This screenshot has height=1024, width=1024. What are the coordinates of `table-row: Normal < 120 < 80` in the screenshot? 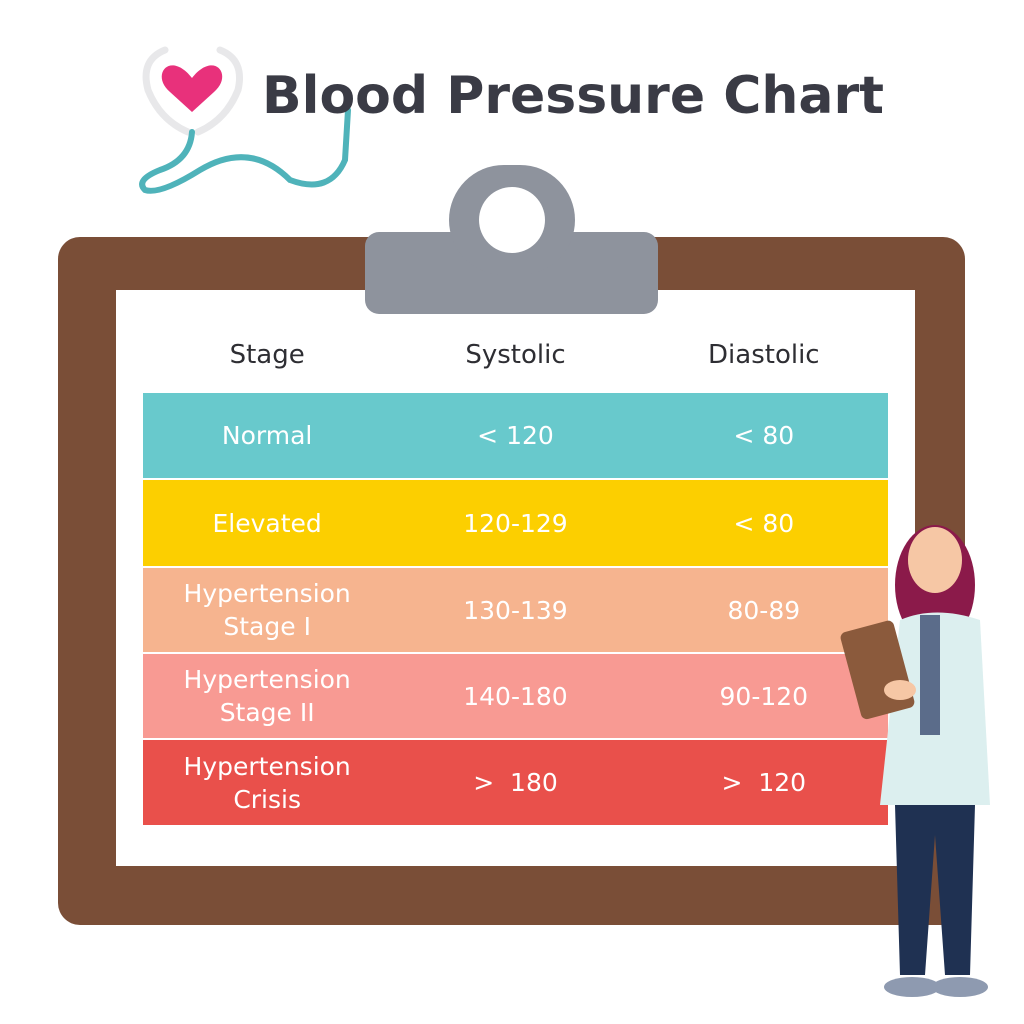 It's located at (515, 435).